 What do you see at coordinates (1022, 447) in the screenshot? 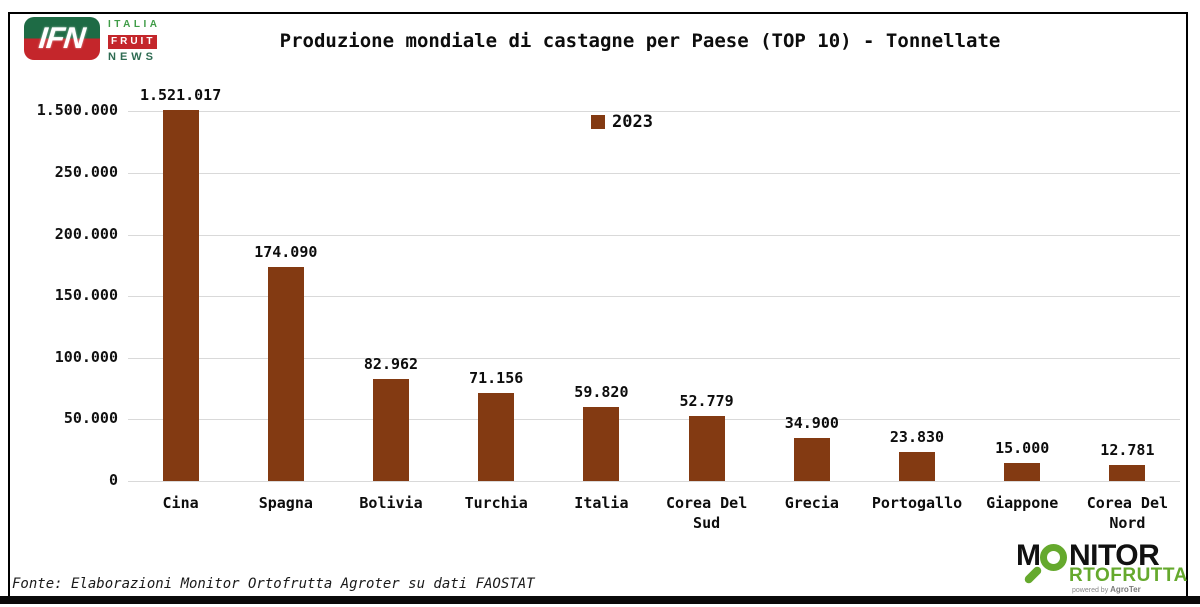
I see `bar-value-label: 15.000` at bounding box center [1022, 447].